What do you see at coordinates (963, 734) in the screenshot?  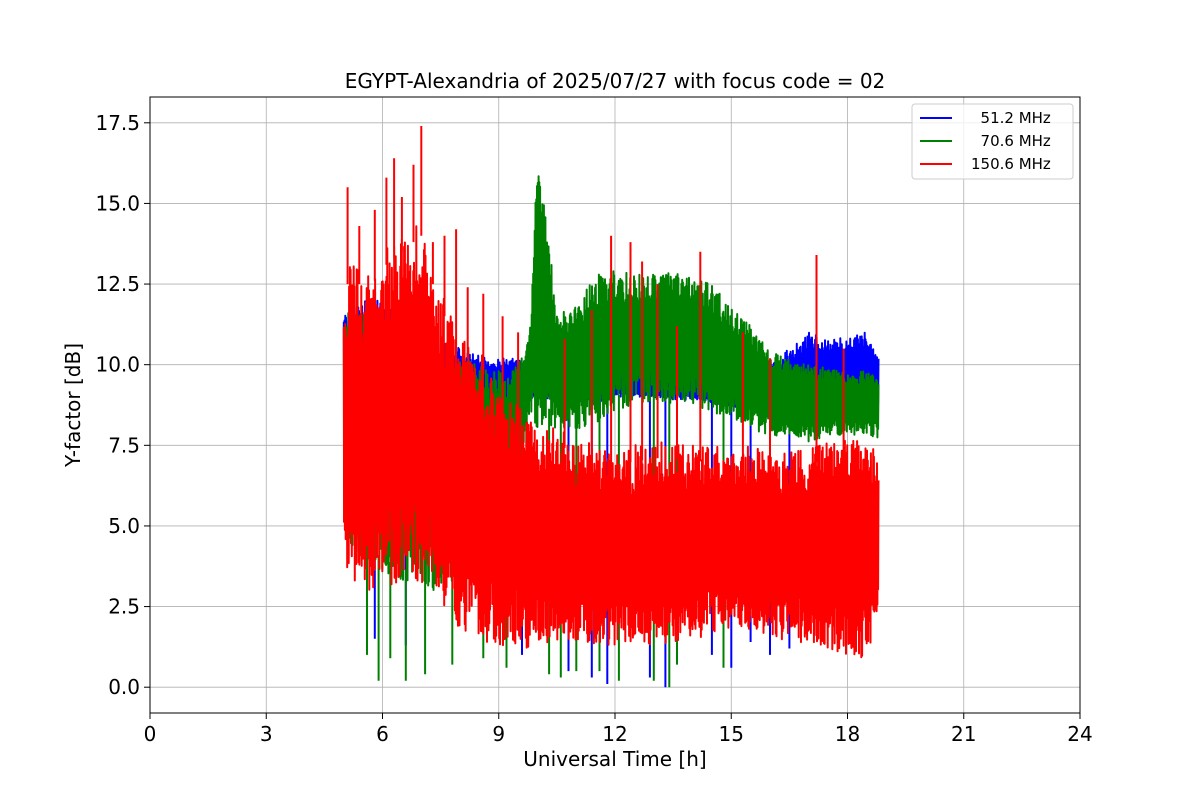 I see `x-tick-label: 21` at bounding box center [963, 734].